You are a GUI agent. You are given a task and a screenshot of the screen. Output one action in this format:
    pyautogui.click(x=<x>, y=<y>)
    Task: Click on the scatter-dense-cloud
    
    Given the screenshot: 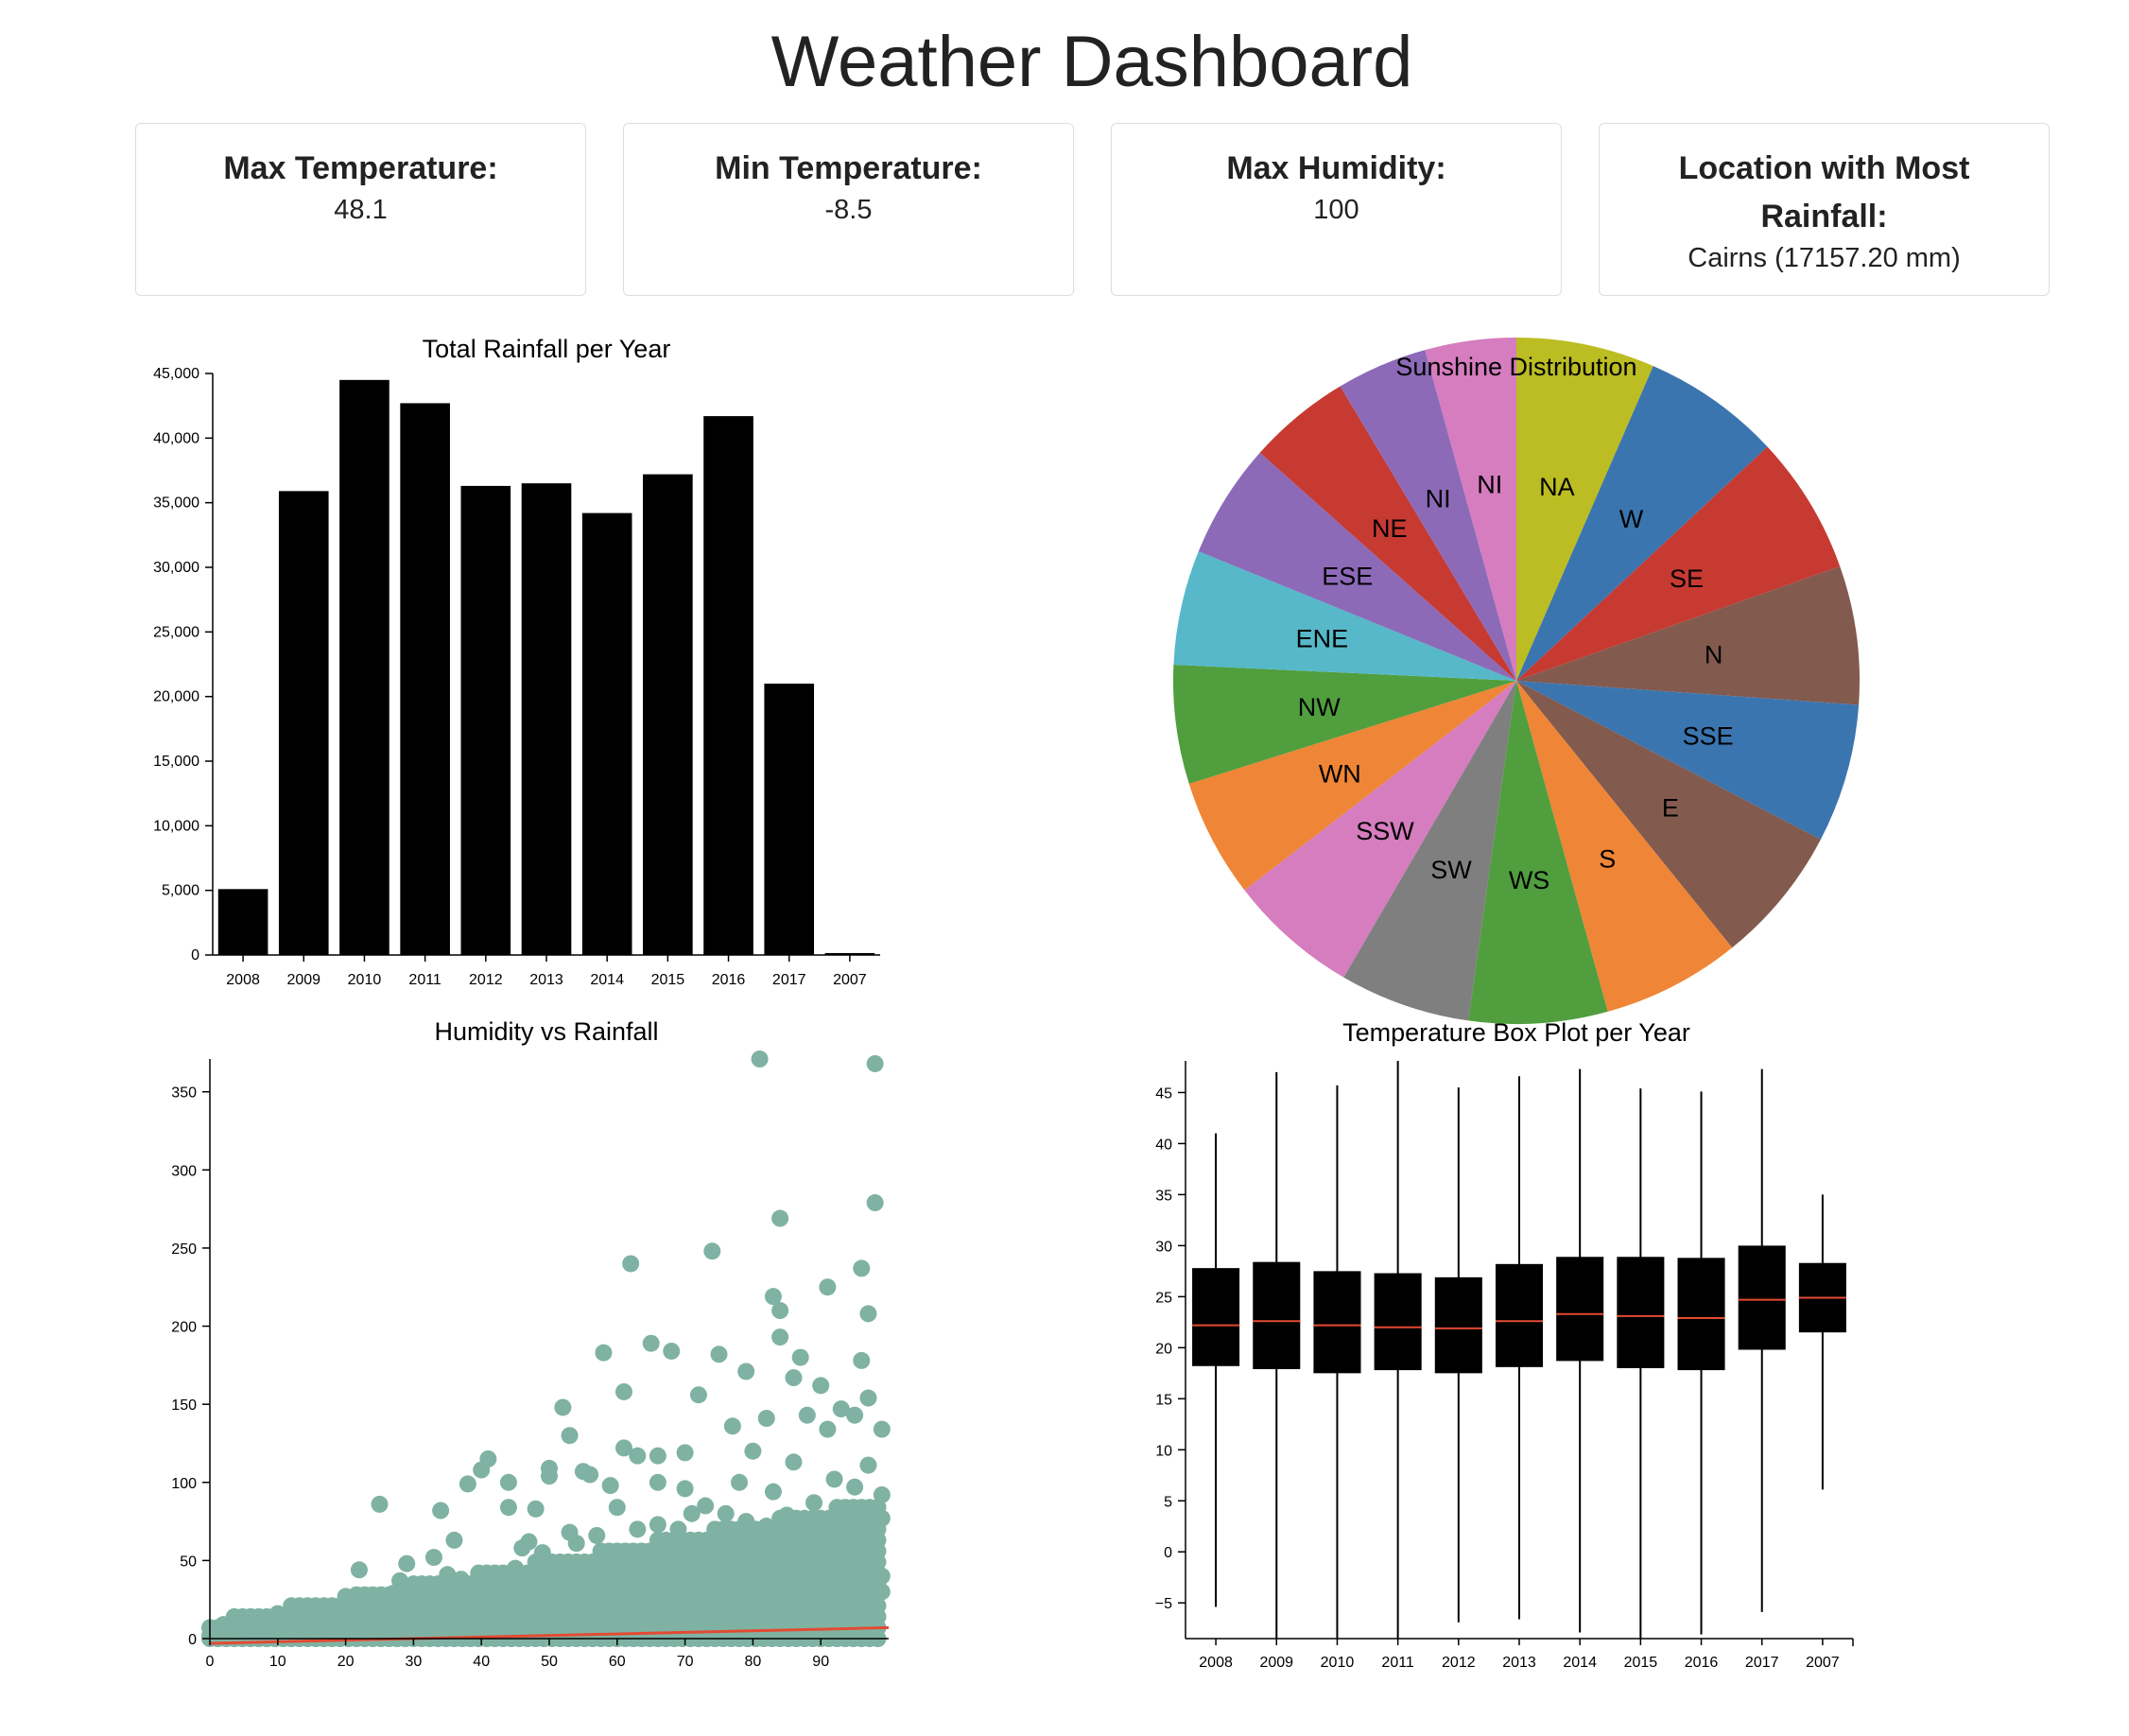 What is the action you would take?
    pyautogui.click(x=544, y=1573)
    